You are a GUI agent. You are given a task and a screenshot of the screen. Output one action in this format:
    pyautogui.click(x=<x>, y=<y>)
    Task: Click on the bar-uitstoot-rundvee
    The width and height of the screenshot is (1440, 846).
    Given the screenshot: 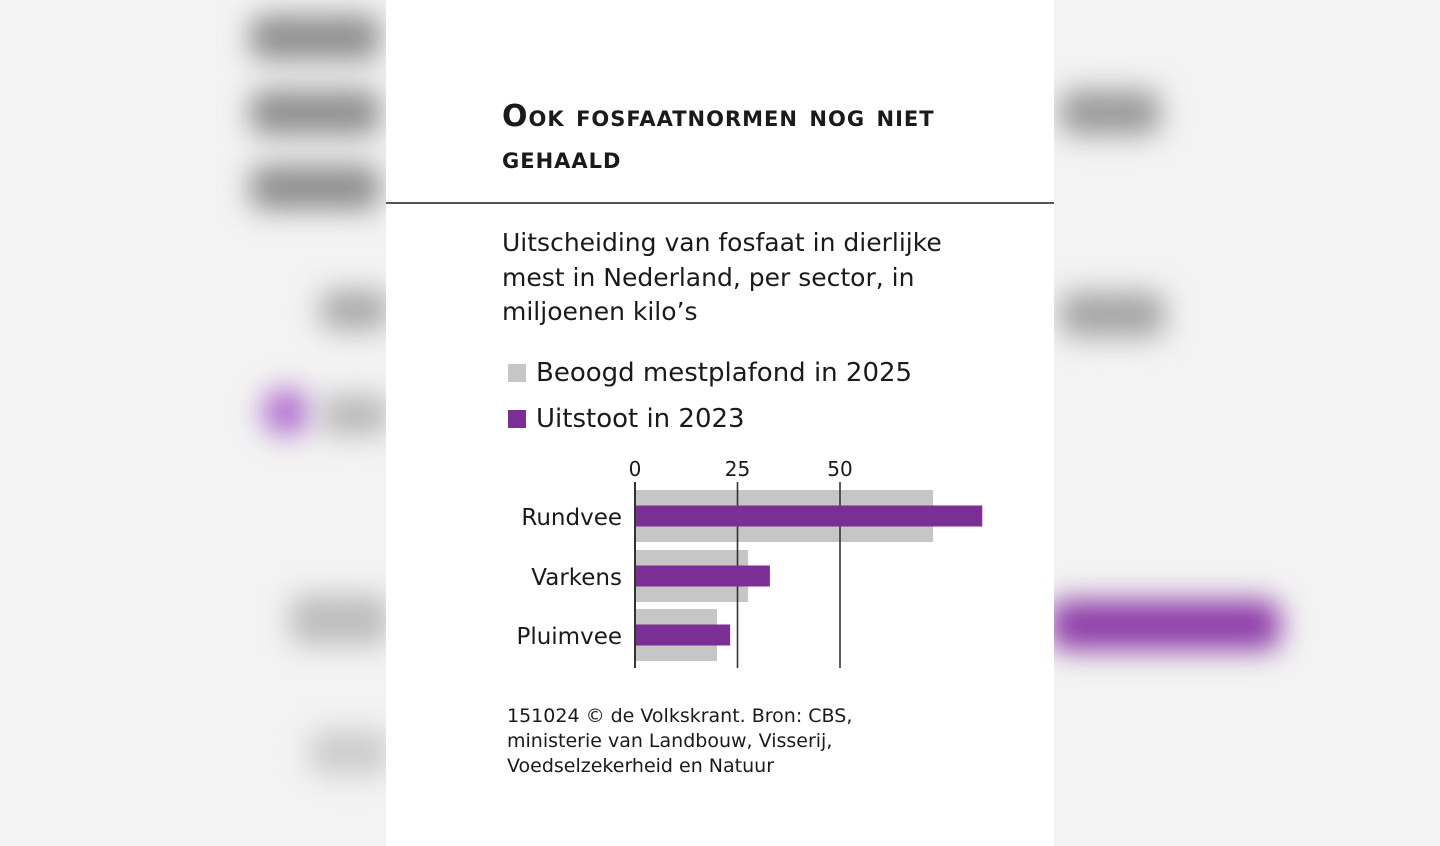 What is the action you would take?
    pyautogui.click(x=809, y=516)
    